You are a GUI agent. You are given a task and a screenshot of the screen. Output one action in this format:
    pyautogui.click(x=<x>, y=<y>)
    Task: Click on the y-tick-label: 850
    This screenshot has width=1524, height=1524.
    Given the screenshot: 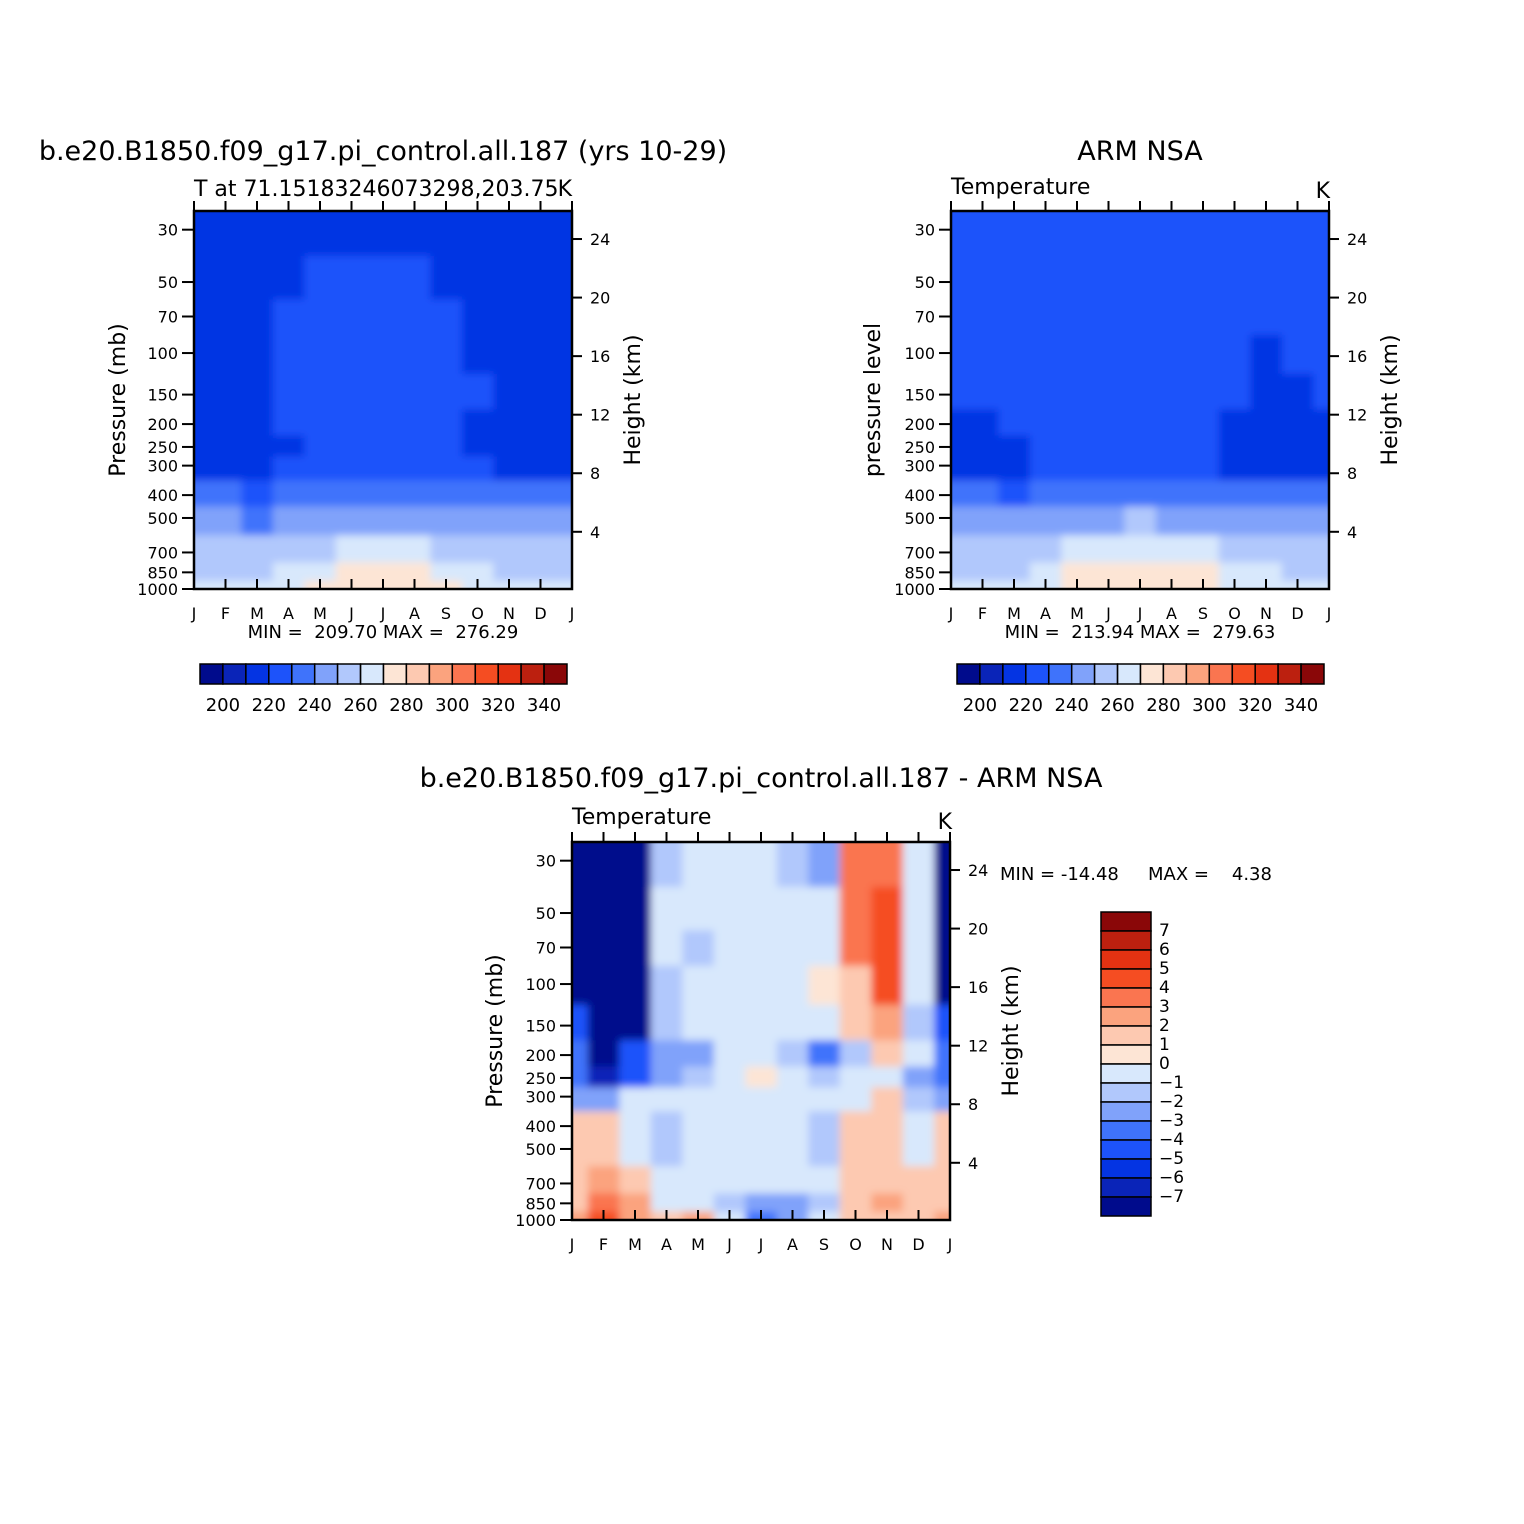 What is the action you would take?
    pyautogui.click(x=540, y=1203)
    